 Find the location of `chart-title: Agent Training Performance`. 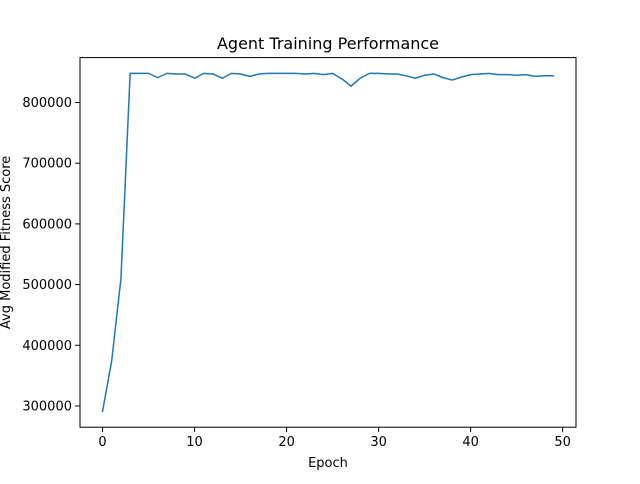

chart-title: Agent Training Performance is located at coordinates (328, 43).